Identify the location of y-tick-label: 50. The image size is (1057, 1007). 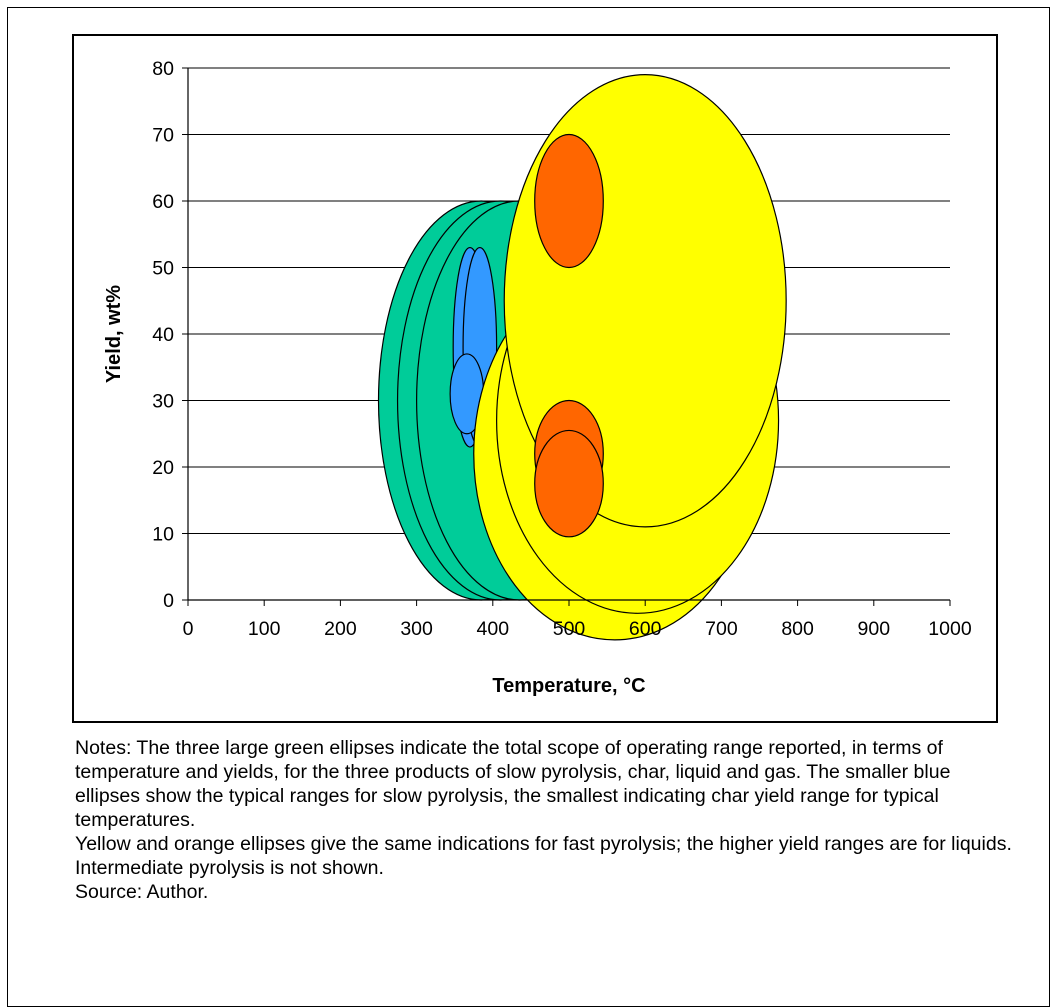
(163, 269).